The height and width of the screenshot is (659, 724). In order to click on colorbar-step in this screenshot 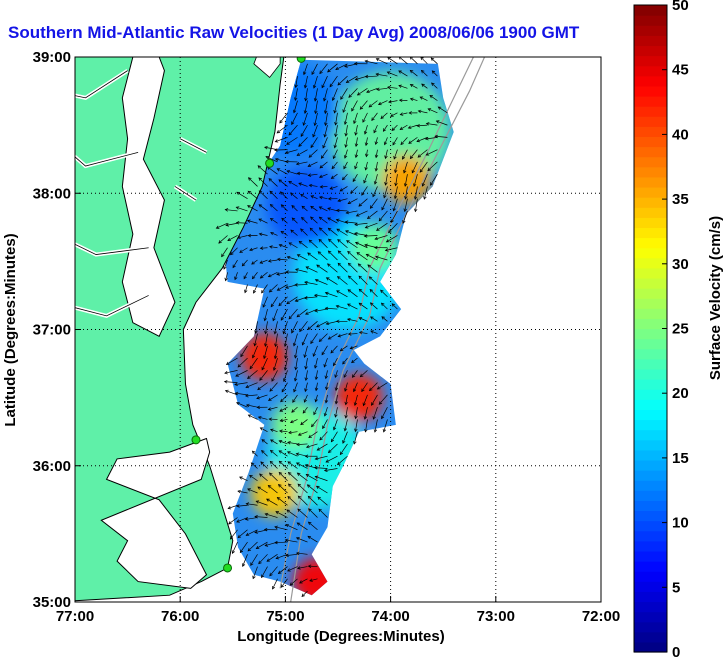, I will do `click(650, 132)`.